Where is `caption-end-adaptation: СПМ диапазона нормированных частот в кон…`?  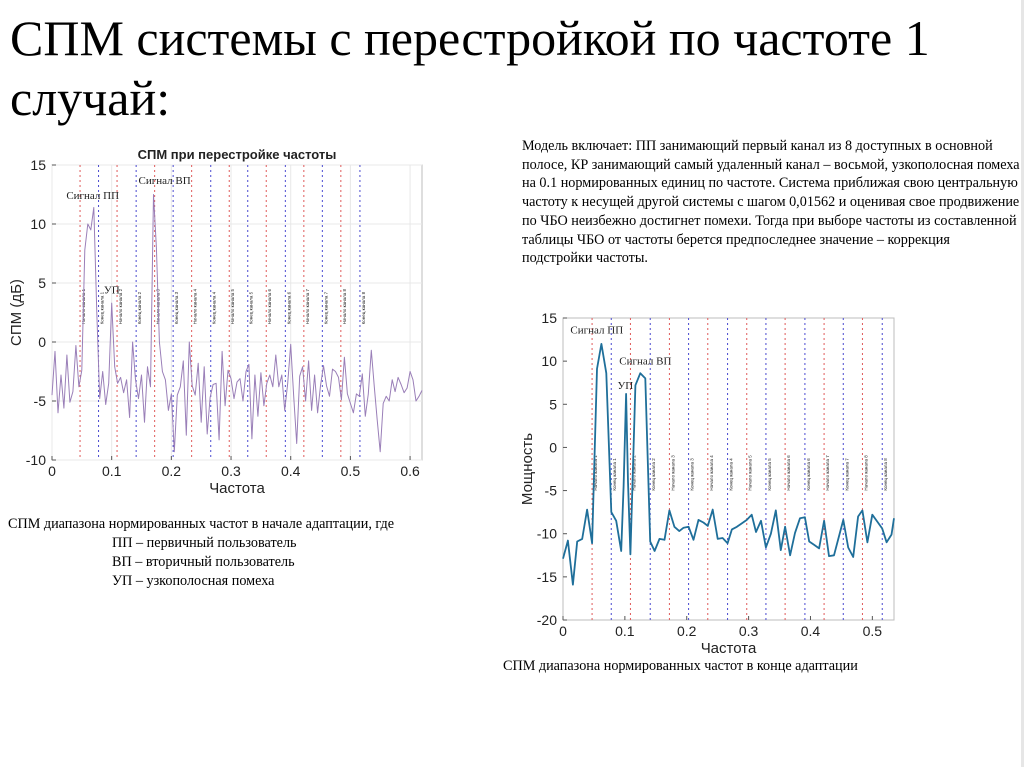 caption-end-adaptation: СПМ диапазона нормированных частот в кон… is located at coordinates (680, 666).